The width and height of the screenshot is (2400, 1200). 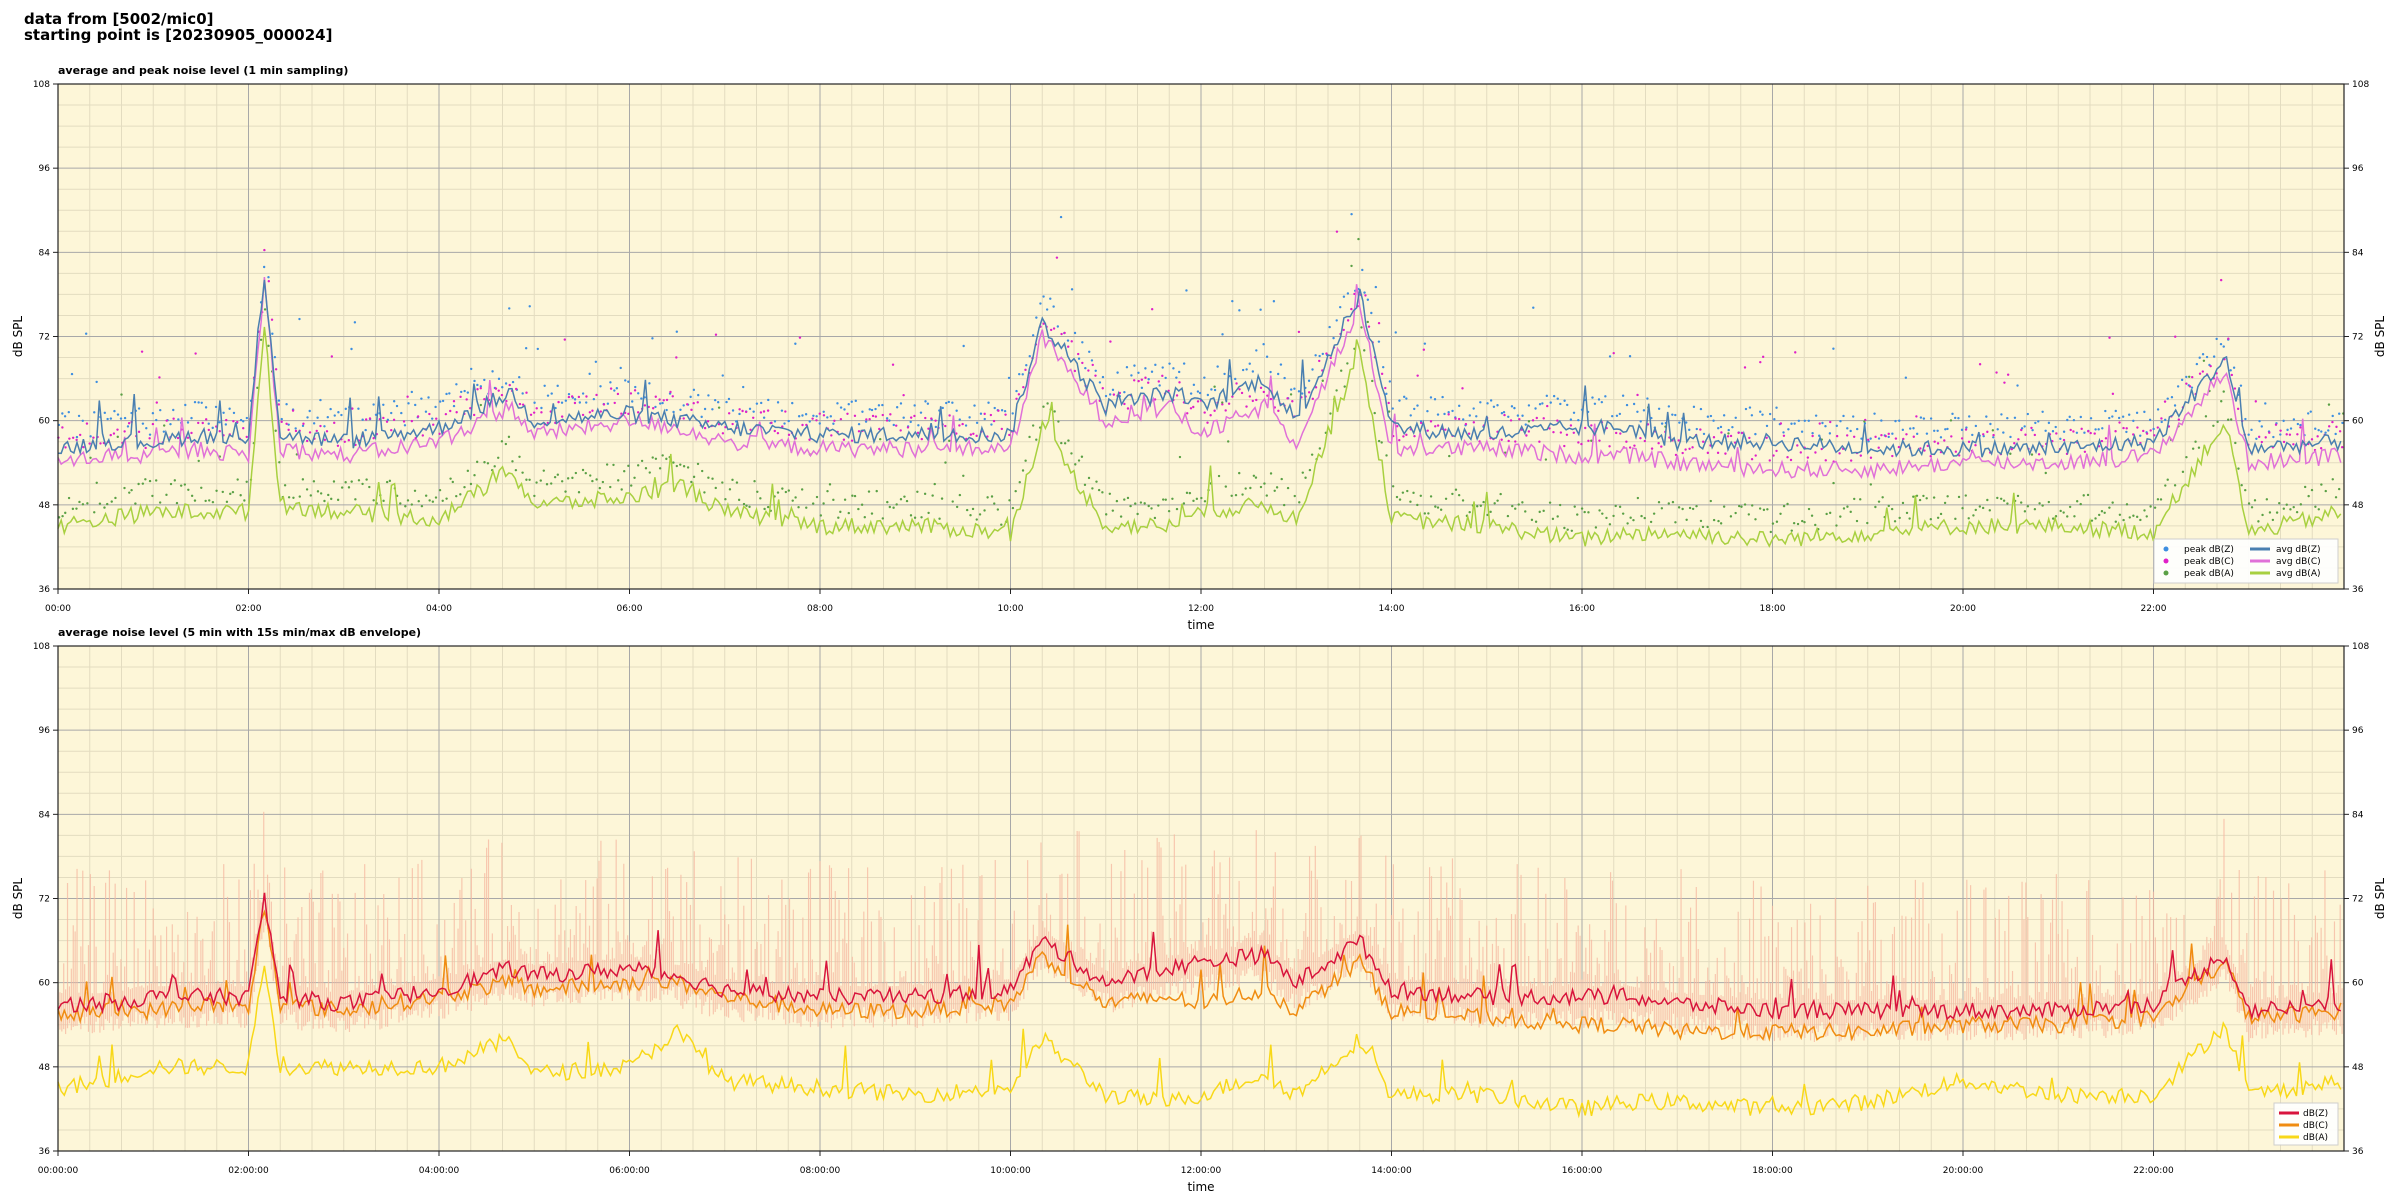 I want to click on y-tick-label: 60, so click(x=45, y=422).